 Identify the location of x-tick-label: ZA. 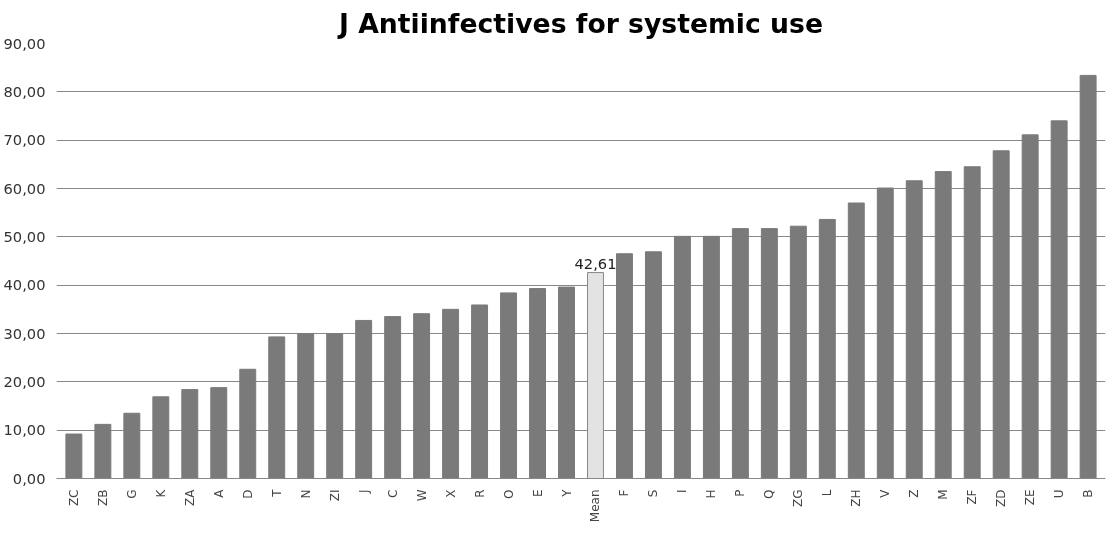
(189, 497).